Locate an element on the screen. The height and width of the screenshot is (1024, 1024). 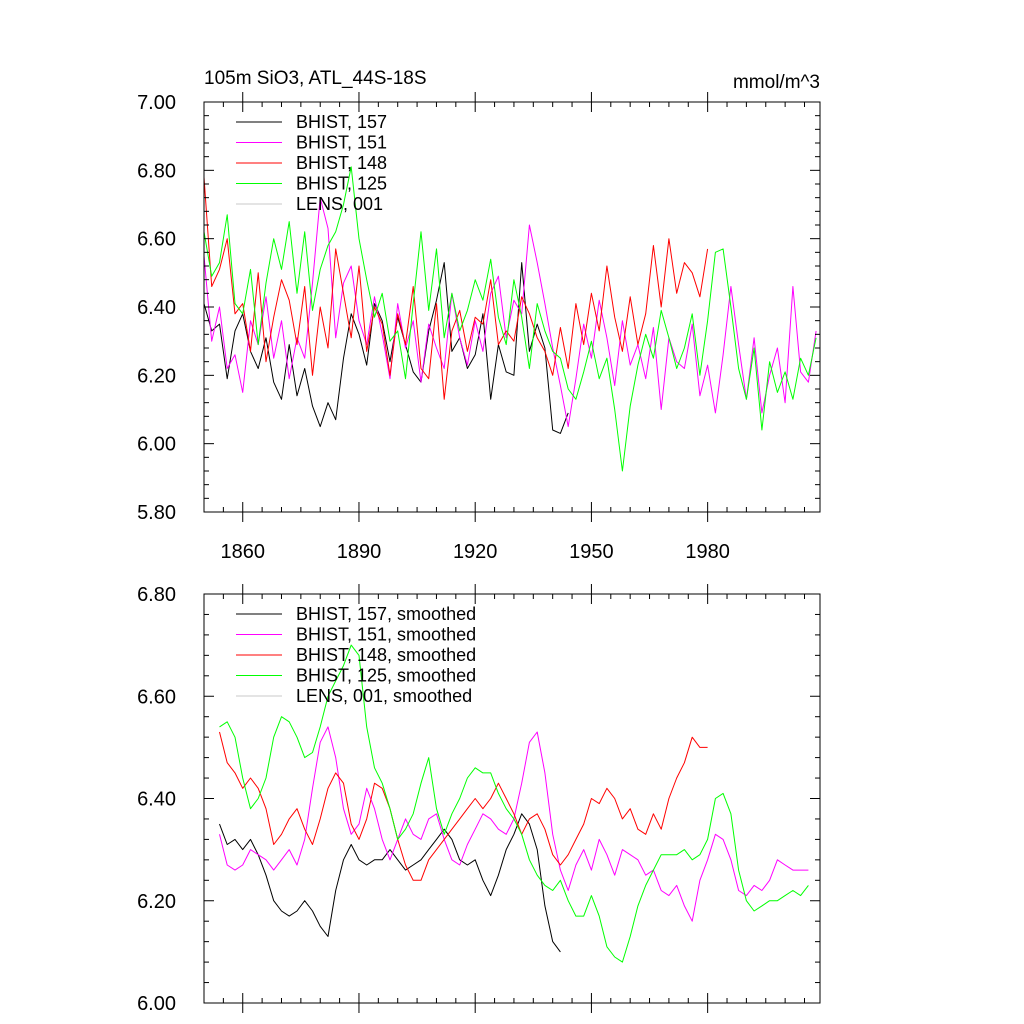
legend-label: BHIST, 157, smoothed is located at coordinates (386, 614).